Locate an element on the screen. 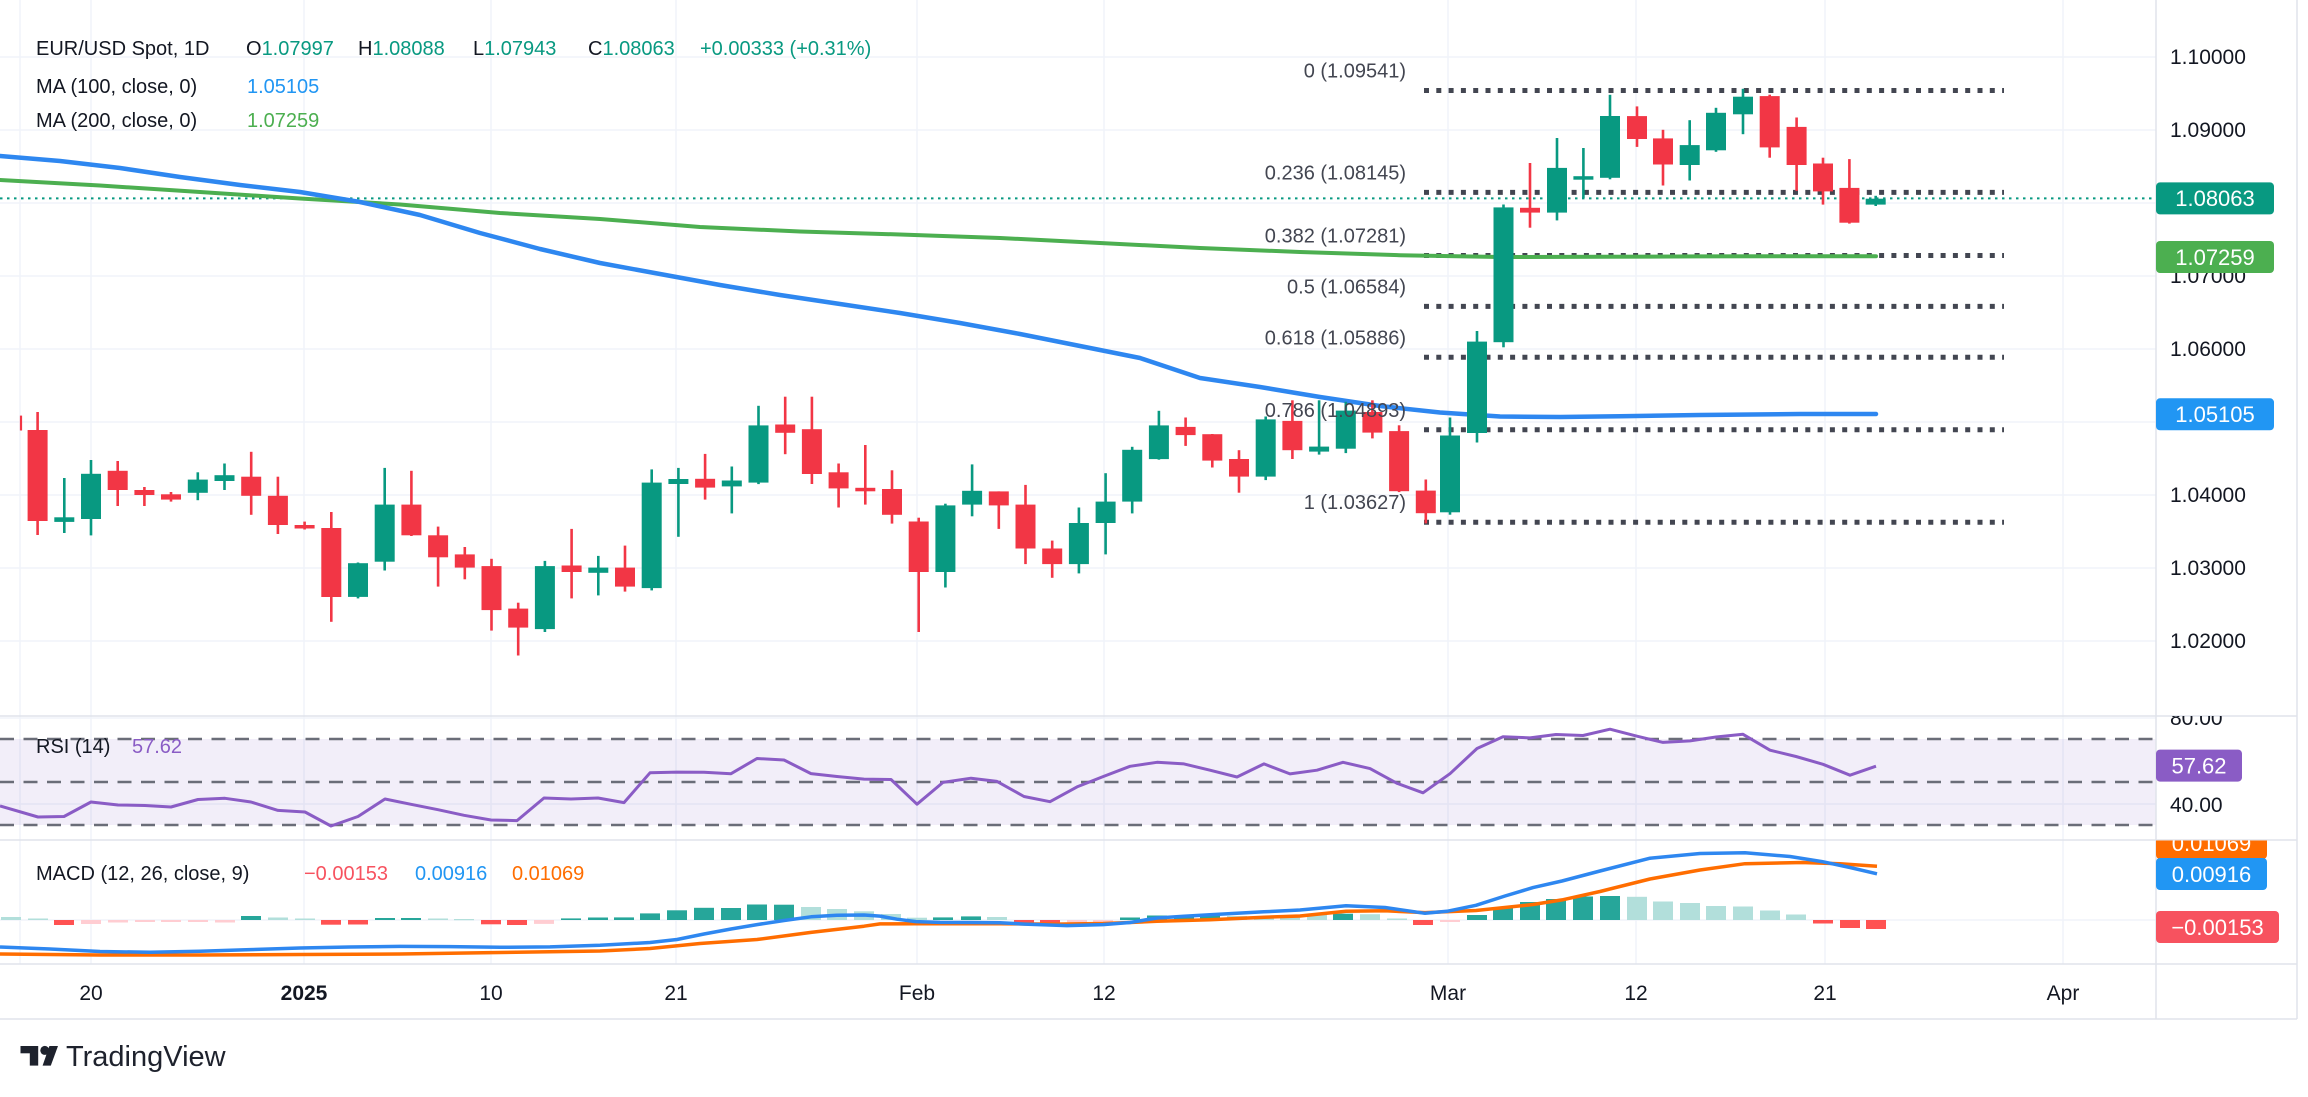 The height and width of the screenshot is (1097, 2308). svg-text: 1.10000 is located at coordinates (2208, 57).